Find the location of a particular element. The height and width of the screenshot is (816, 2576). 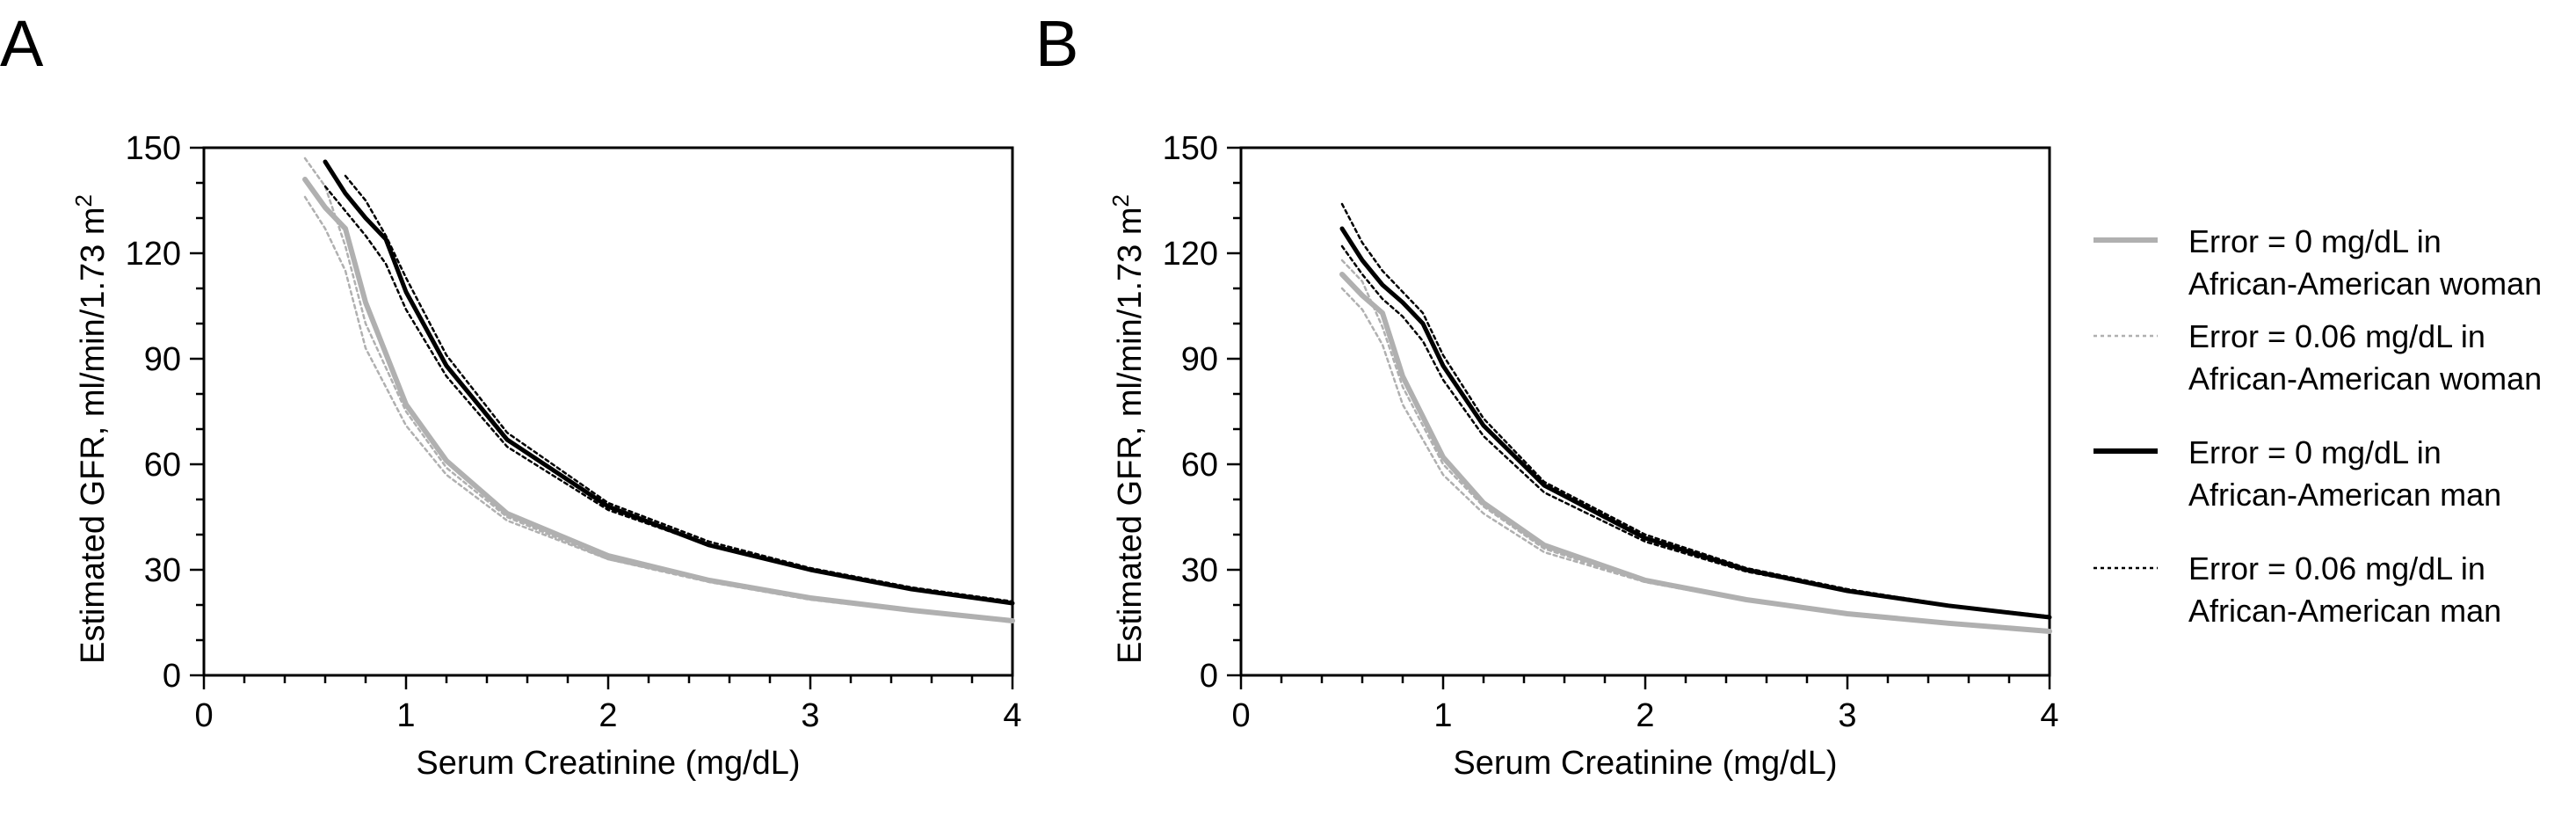

panel-a-x-tick-label: 3 is located at coordinates (810, 715).